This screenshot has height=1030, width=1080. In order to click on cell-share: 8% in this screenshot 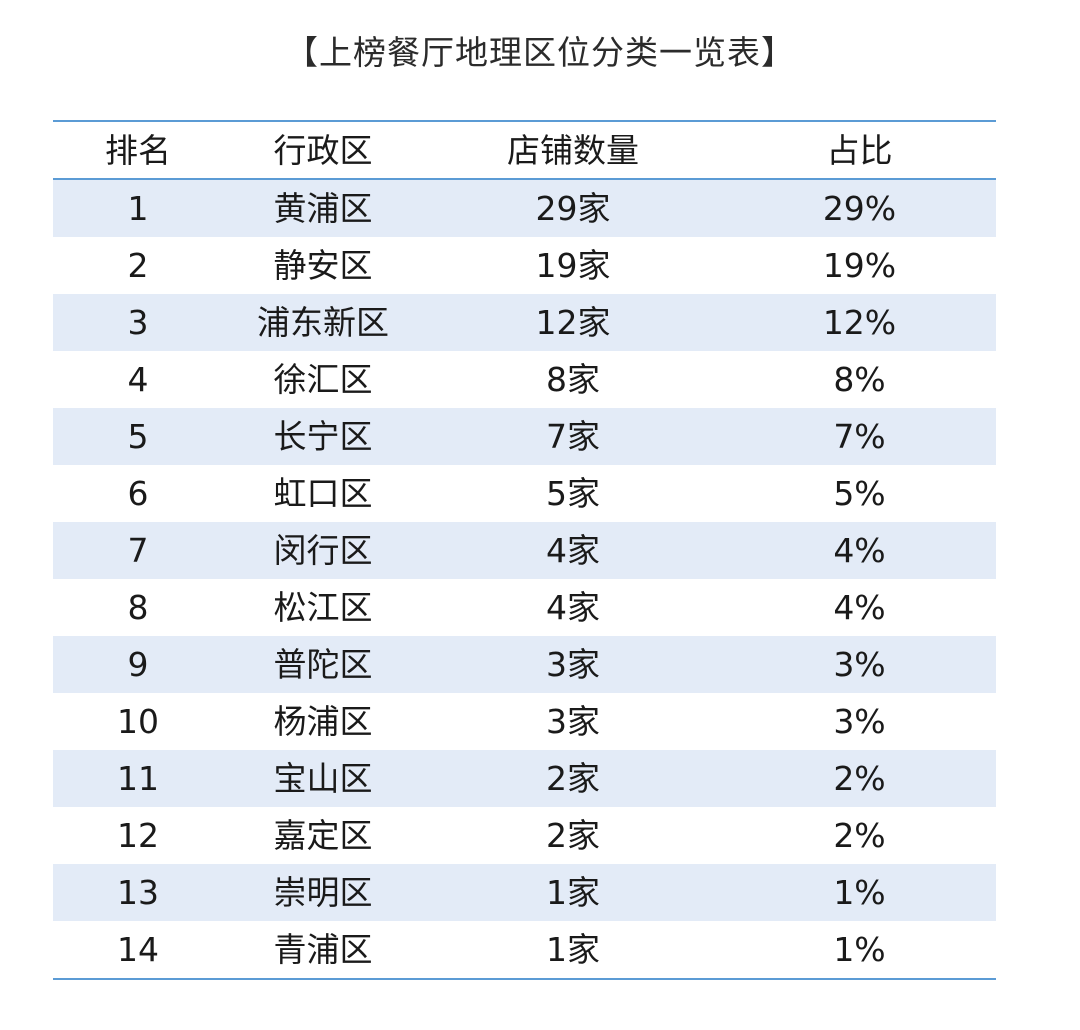, I will do `click(859, 379)`.